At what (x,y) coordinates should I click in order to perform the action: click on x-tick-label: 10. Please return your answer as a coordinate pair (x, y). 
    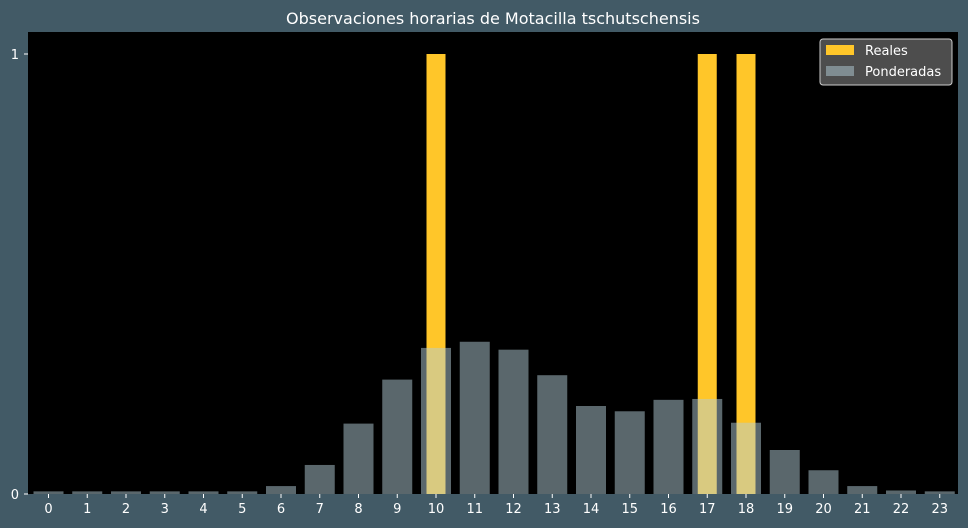
    Looking at the image, I should click on (436, 509).